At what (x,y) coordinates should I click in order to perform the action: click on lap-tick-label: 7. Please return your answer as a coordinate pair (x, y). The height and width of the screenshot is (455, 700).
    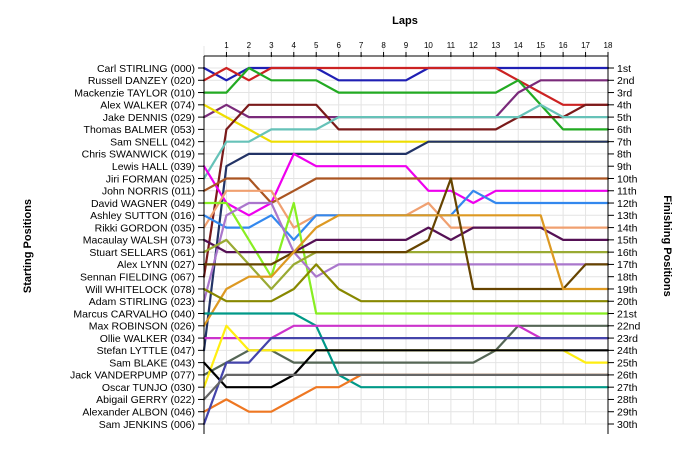
    Looking at the image, I should click on (361, 45).